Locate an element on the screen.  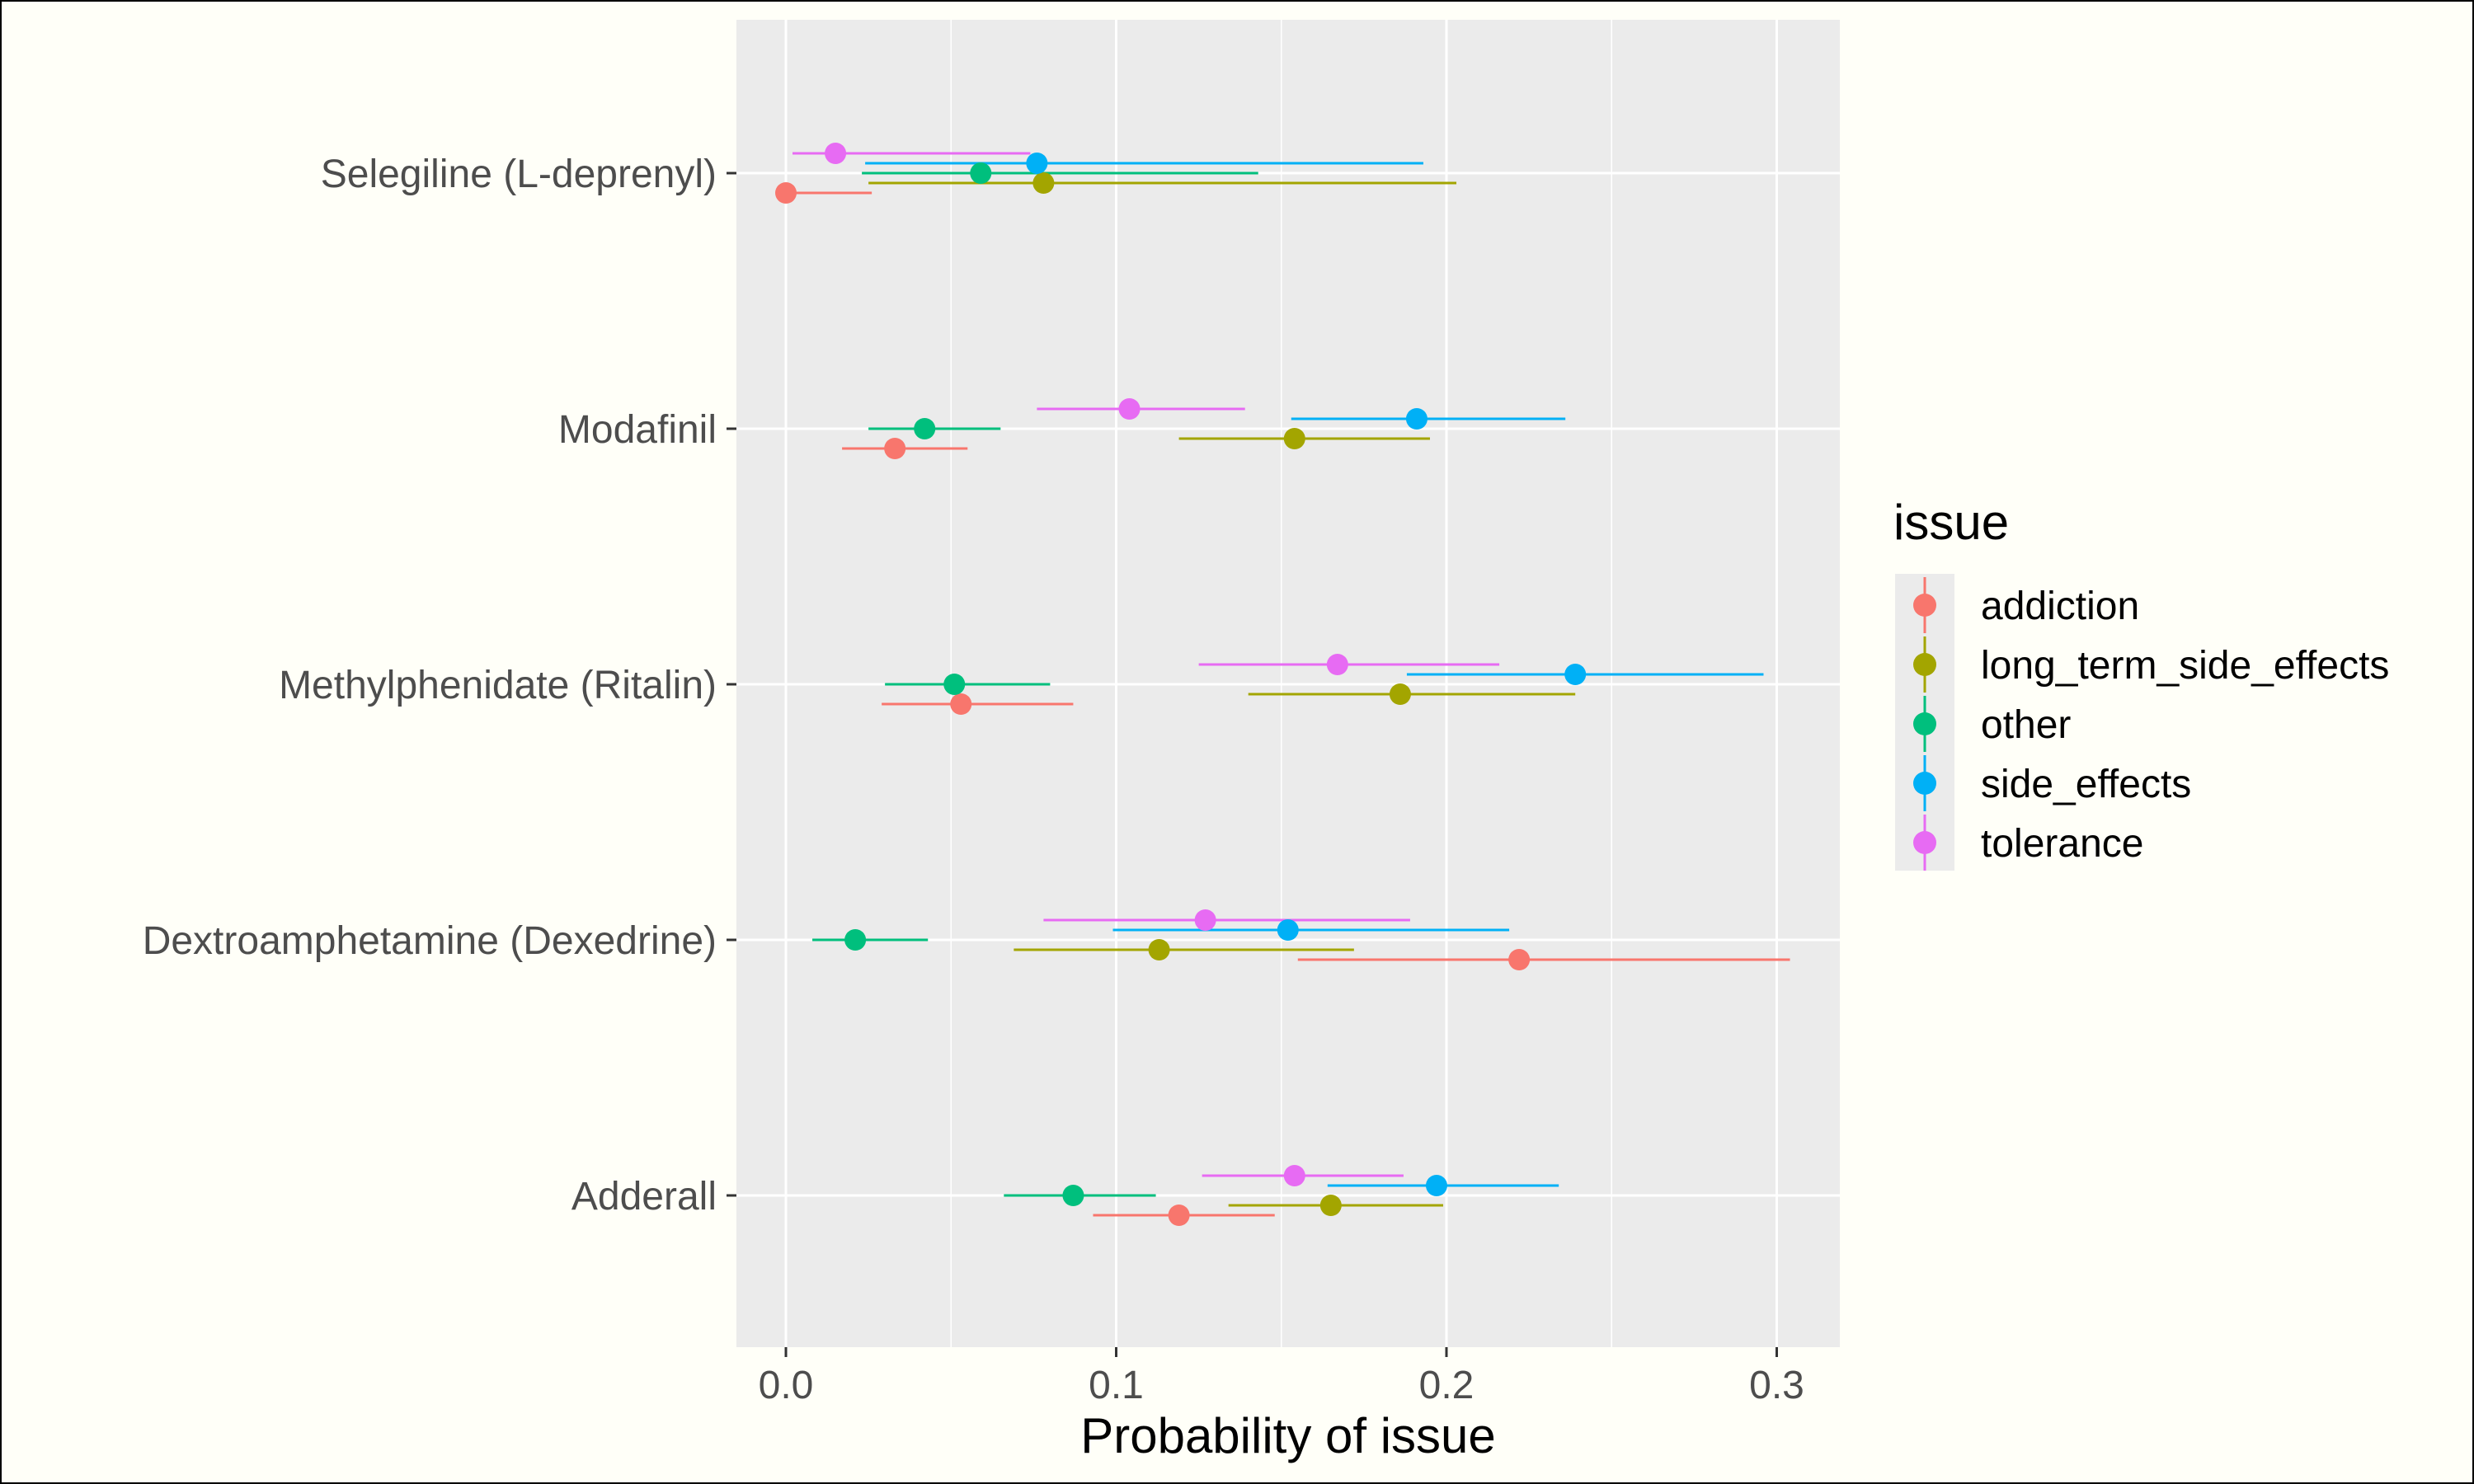
x-axis-title: Probability of issue is located at coordinates (1288, 1435).